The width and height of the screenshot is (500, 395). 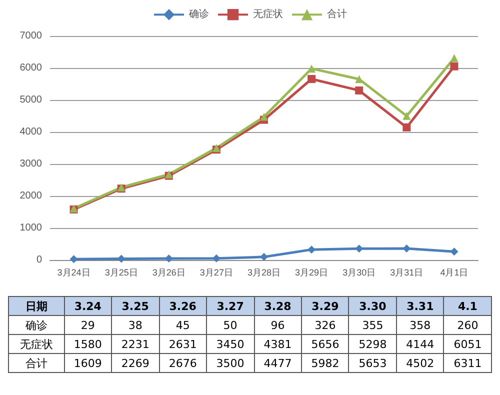 What do you see at coordinates (73, 273) in the screenshot?
I see `x-tick-label: 3月24日` at bounding box center [73, 273].